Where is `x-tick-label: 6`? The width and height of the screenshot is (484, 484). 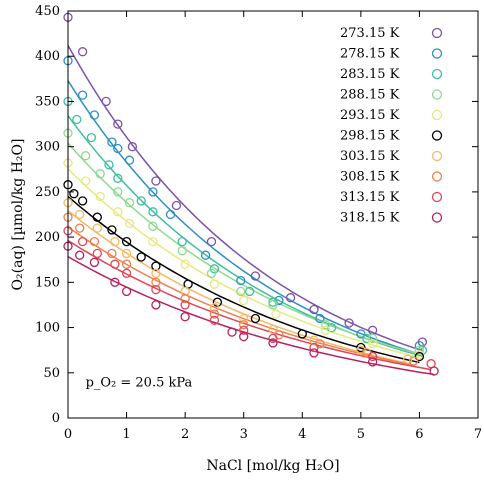
x-tick-label: 6 is located at coordinates (419, 434).